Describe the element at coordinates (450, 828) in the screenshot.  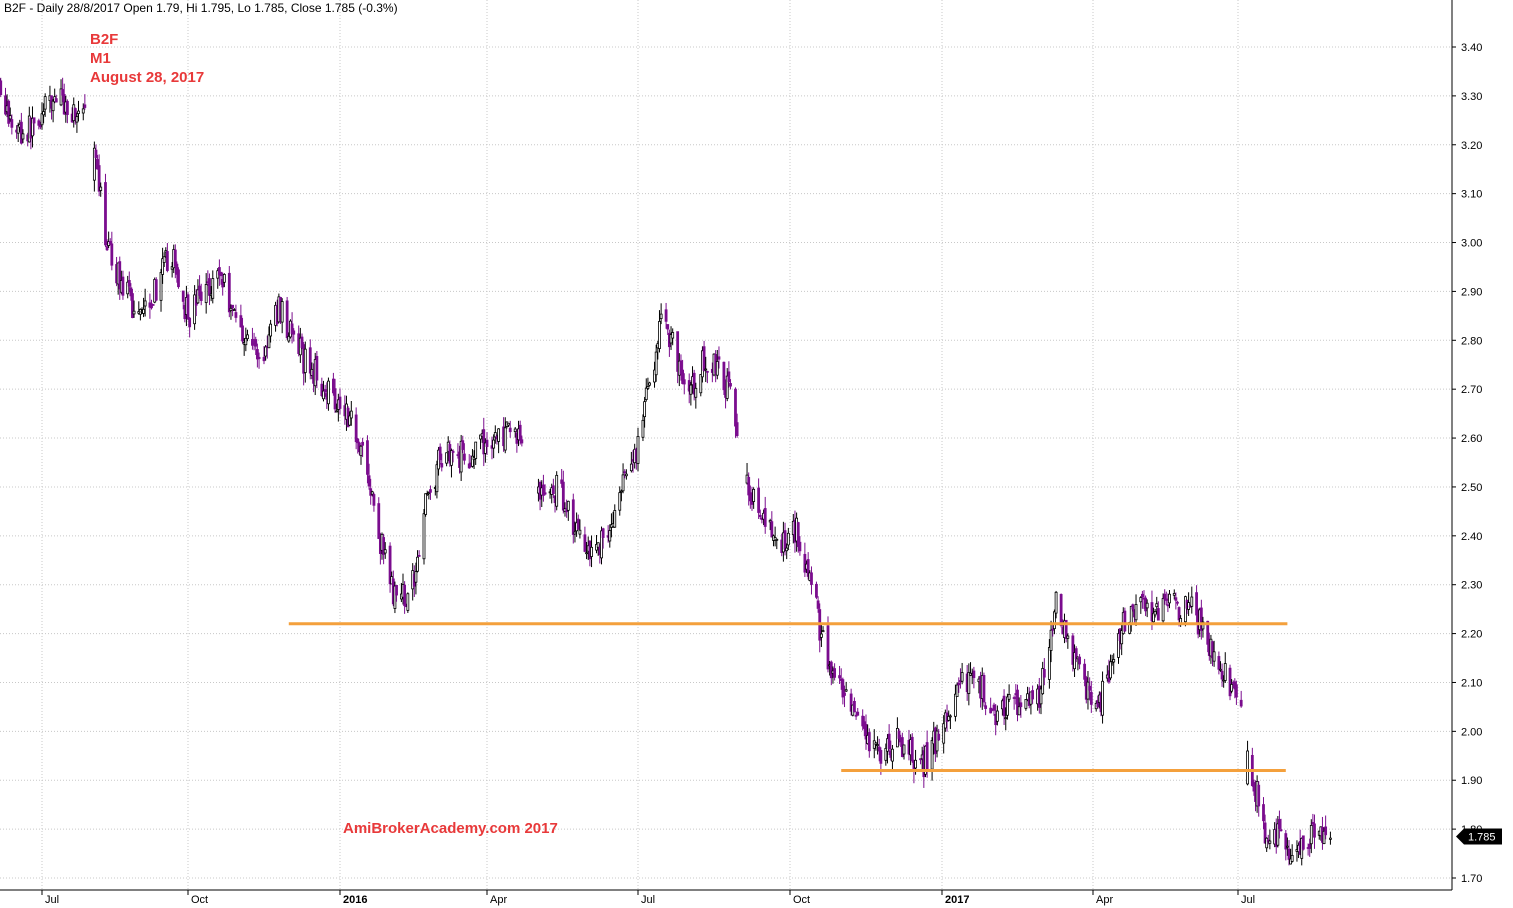
I see `watermark-text: AmiBrokerAcademy.com 2017` at that location.